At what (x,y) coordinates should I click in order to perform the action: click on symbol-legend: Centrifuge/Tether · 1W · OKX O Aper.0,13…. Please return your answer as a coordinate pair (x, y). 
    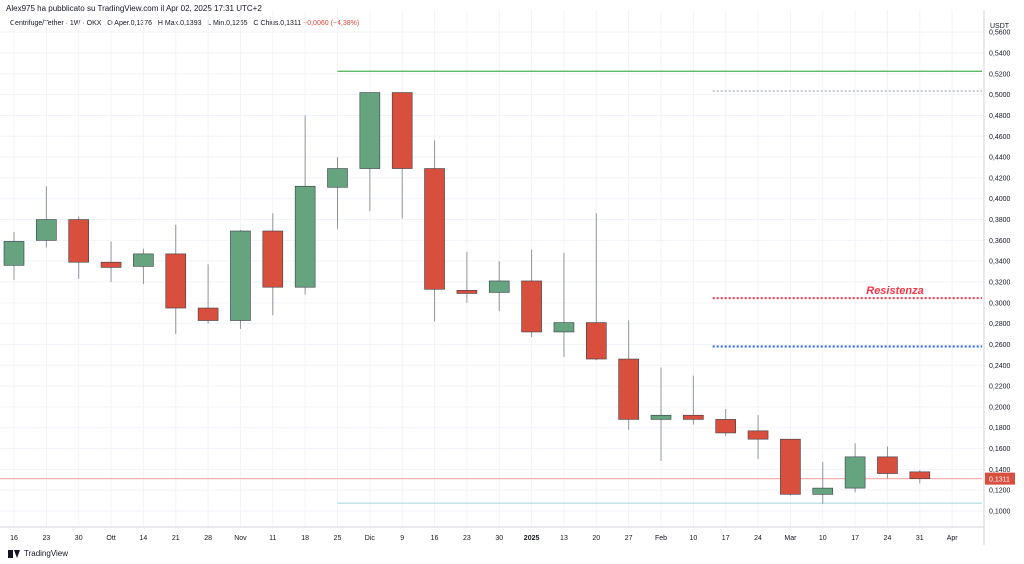
    Looking at the image, I should click on (184, 23).